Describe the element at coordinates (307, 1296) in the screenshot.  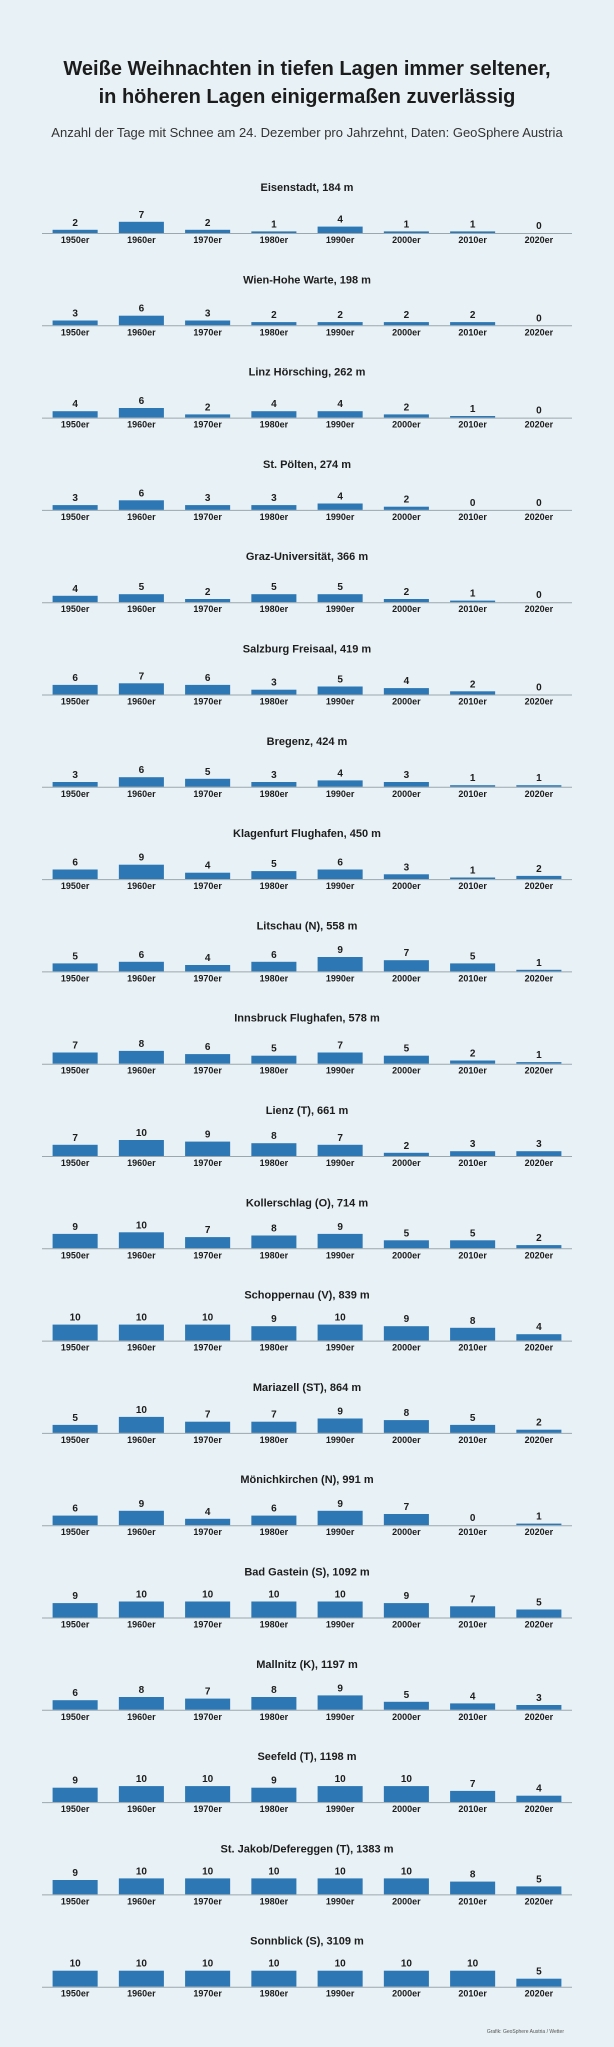
I see `panel-title: Schoppernau (V), 839 m` at that location.